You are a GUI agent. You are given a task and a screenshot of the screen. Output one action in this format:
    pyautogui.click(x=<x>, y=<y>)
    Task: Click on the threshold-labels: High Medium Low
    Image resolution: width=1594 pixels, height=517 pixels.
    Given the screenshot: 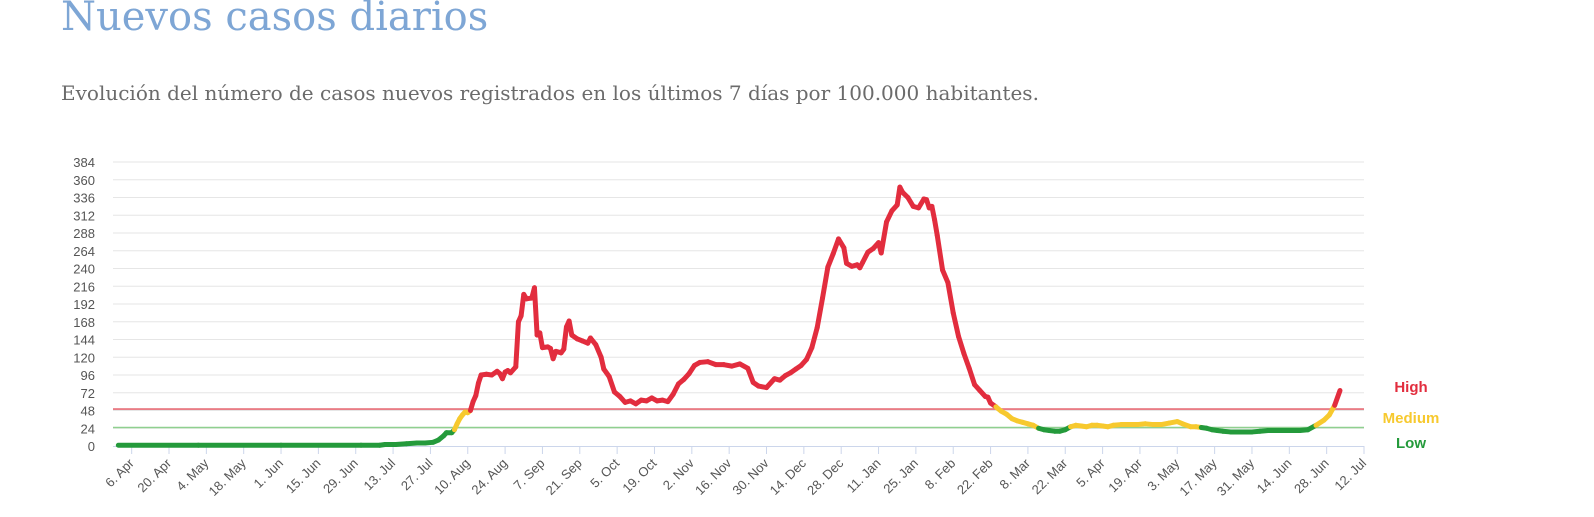 What is the action you would take?
    pyautogui.click(x=1411, y=415)
    